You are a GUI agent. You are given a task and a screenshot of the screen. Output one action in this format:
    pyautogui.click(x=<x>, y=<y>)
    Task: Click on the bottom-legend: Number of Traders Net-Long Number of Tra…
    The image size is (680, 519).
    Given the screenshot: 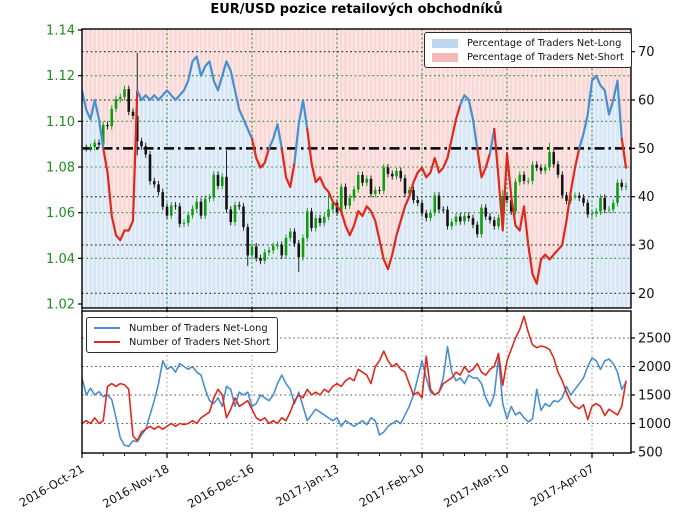 What is the action you would take?
    pyautogui.click(x=182, y=335)
    